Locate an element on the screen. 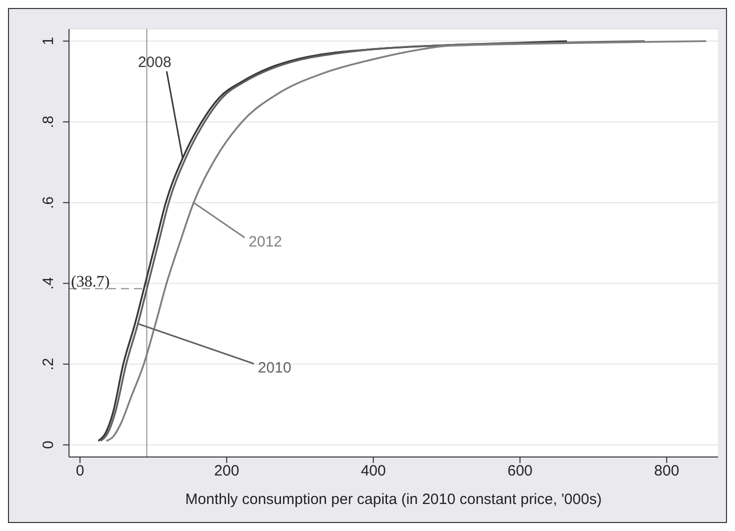 The height and width of the screenshot is (531, 735). y-tick-label: 1 is located at coordinates (48, 41).